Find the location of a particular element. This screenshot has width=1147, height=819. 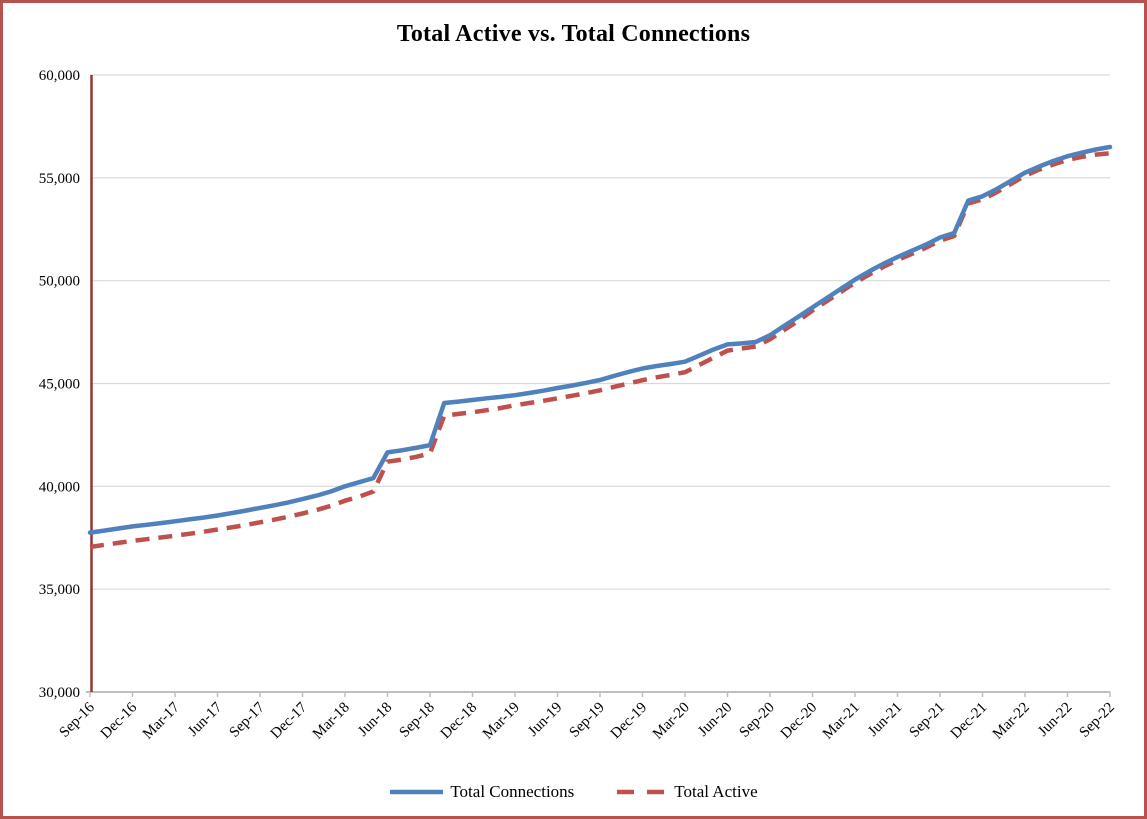

x-axis-label: Jun-17 is located at coordinates (205, 719).